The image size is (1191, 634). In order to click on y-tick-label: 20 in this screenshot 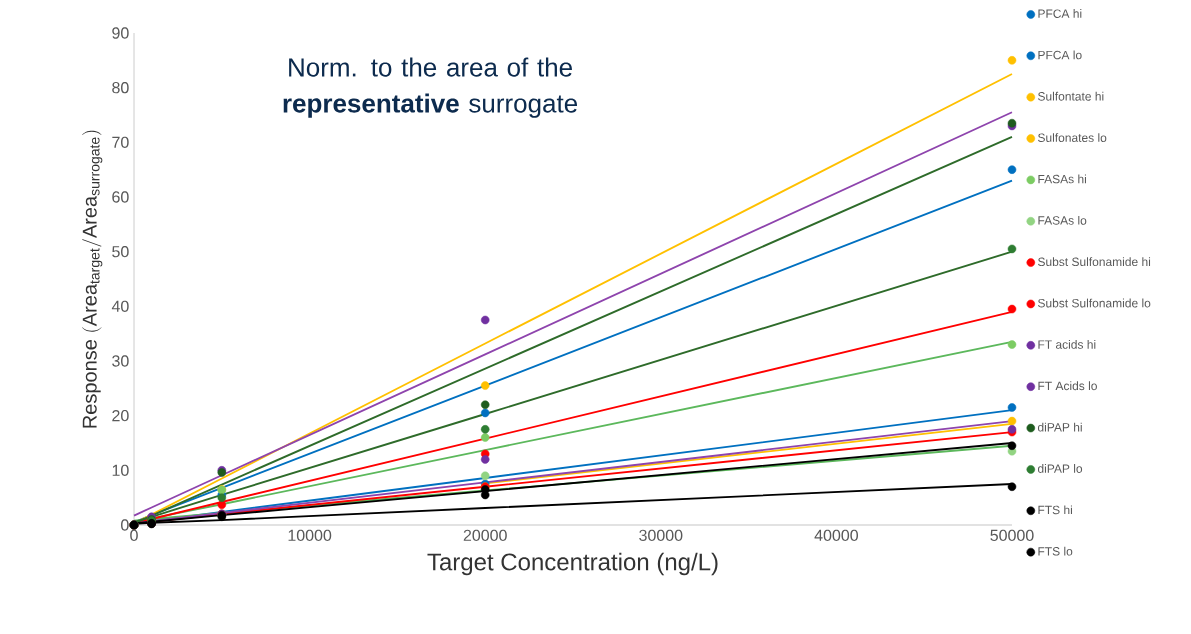, I will do `click(120, 416)`.